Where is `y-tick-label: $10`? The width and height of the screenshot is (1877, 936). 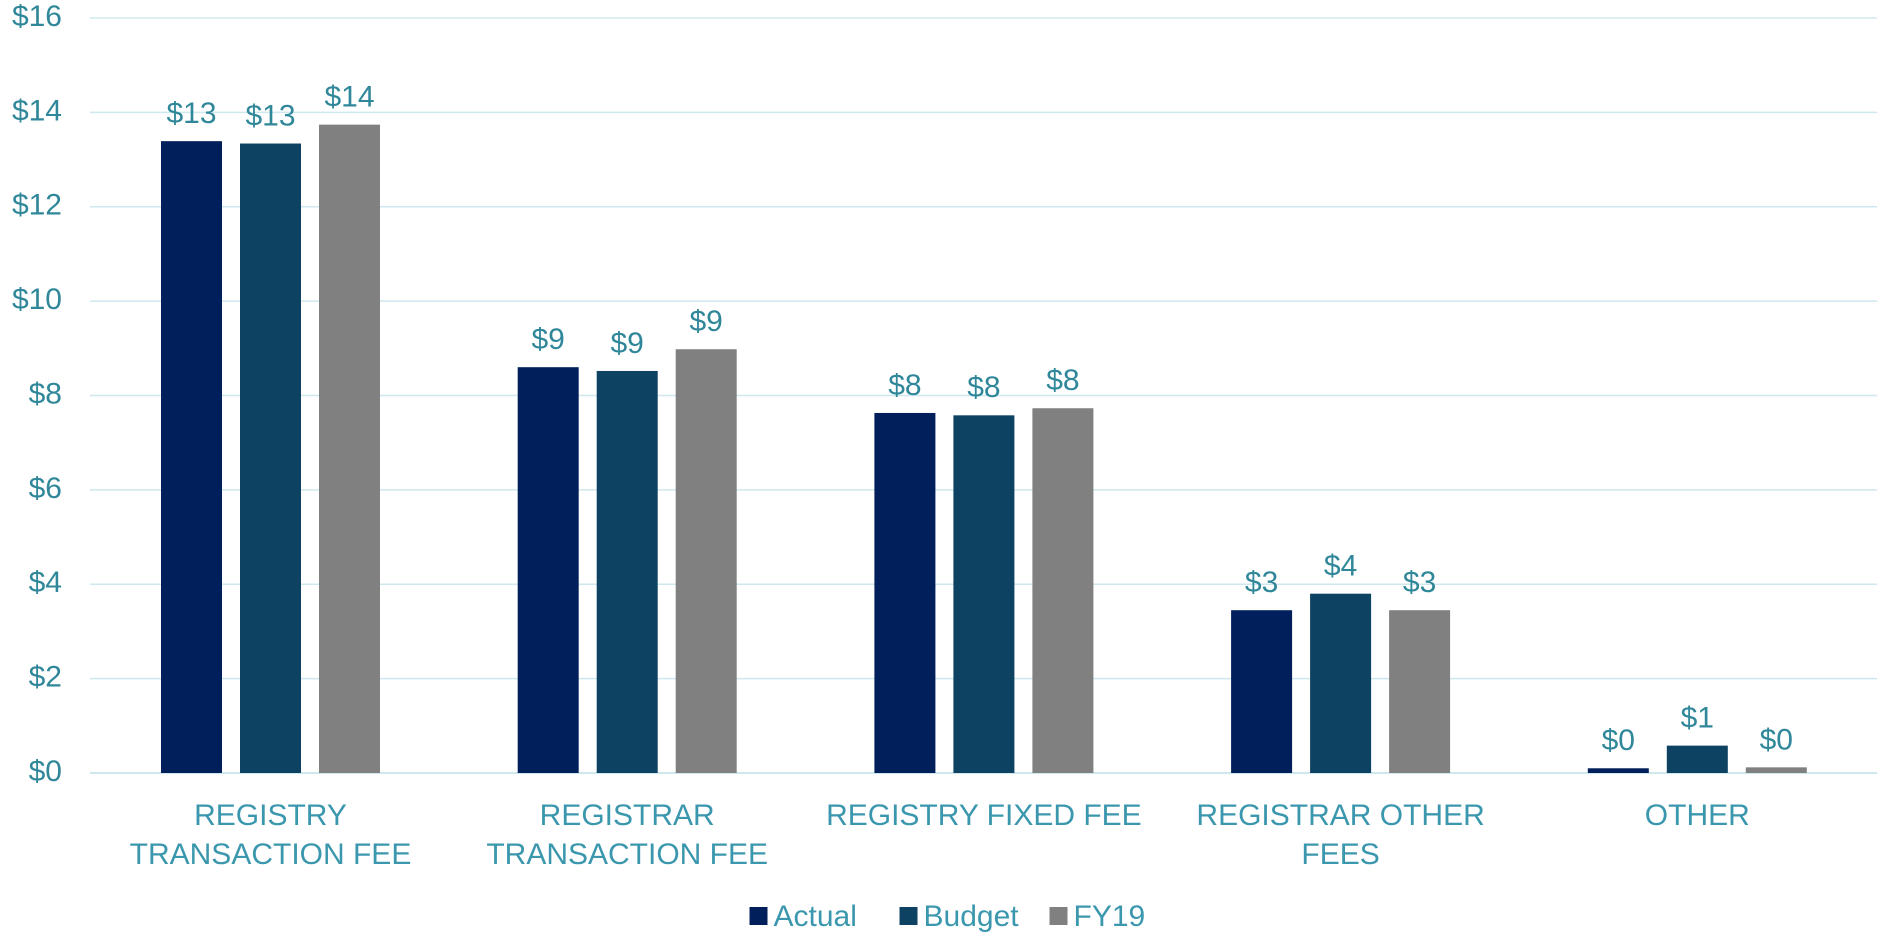
y-tick-label: $10 is located at coordinates (37, 299).